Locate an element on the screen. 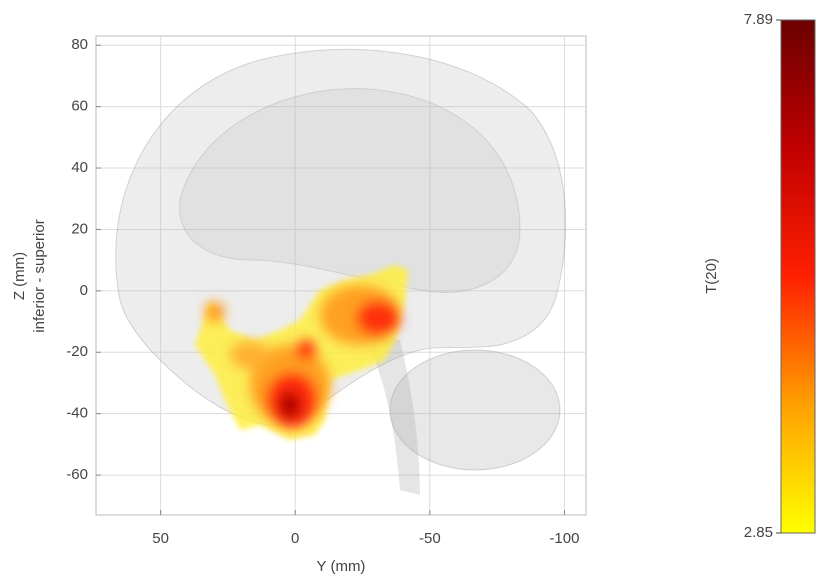 This screenshot has height=582, width=817. y-tick-label: 80 is located at coordinates (79, 44).